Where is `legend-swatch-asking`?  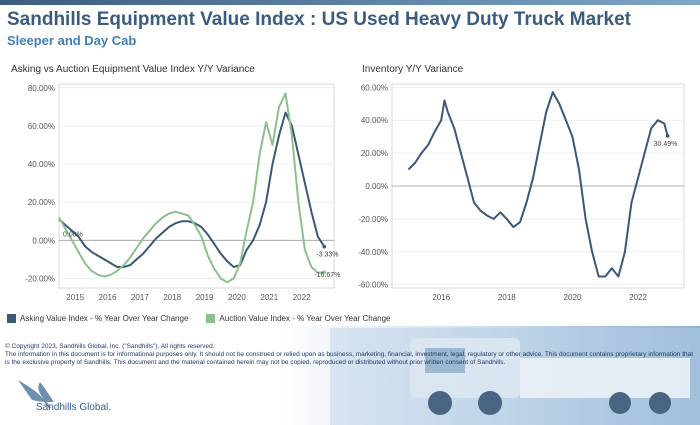
legend-swatch-asking is located at coordinates (11, 318).